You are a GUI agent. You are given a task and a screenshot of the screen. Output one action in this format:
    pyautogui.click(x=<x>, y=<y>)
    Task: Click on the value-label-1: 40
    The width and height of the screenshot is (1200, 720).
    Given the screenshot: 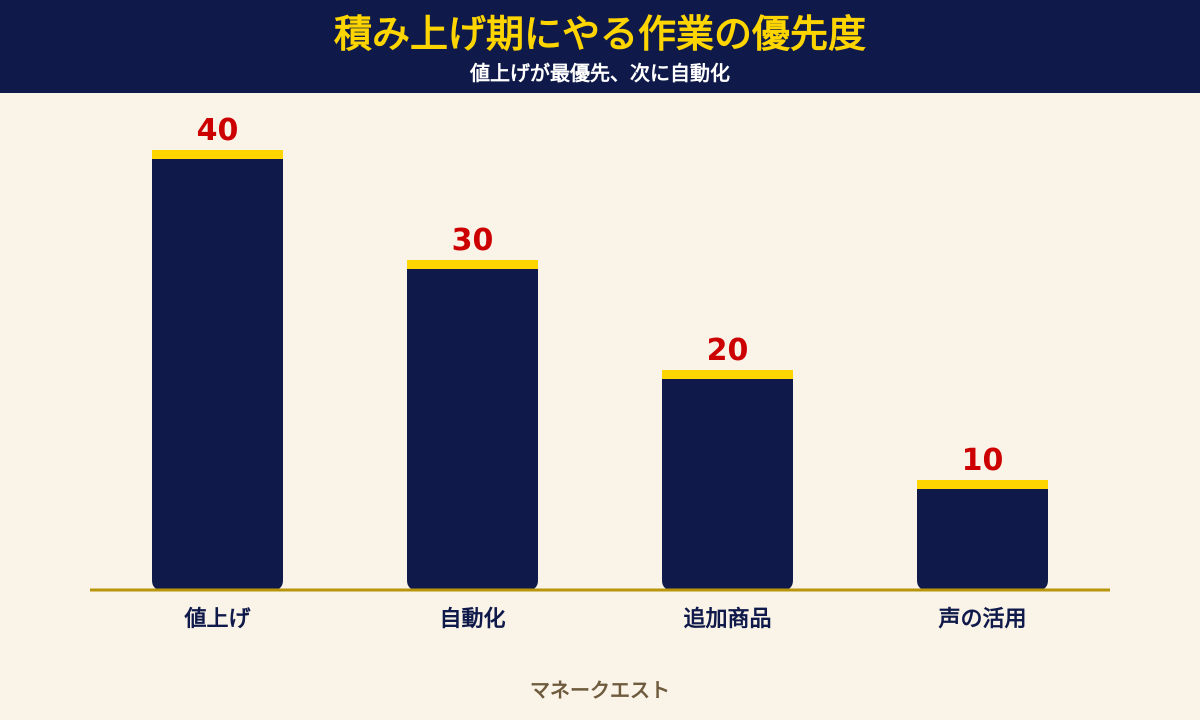 What is the action you would take?
    pyautogui.click(x=218, y=130)
    